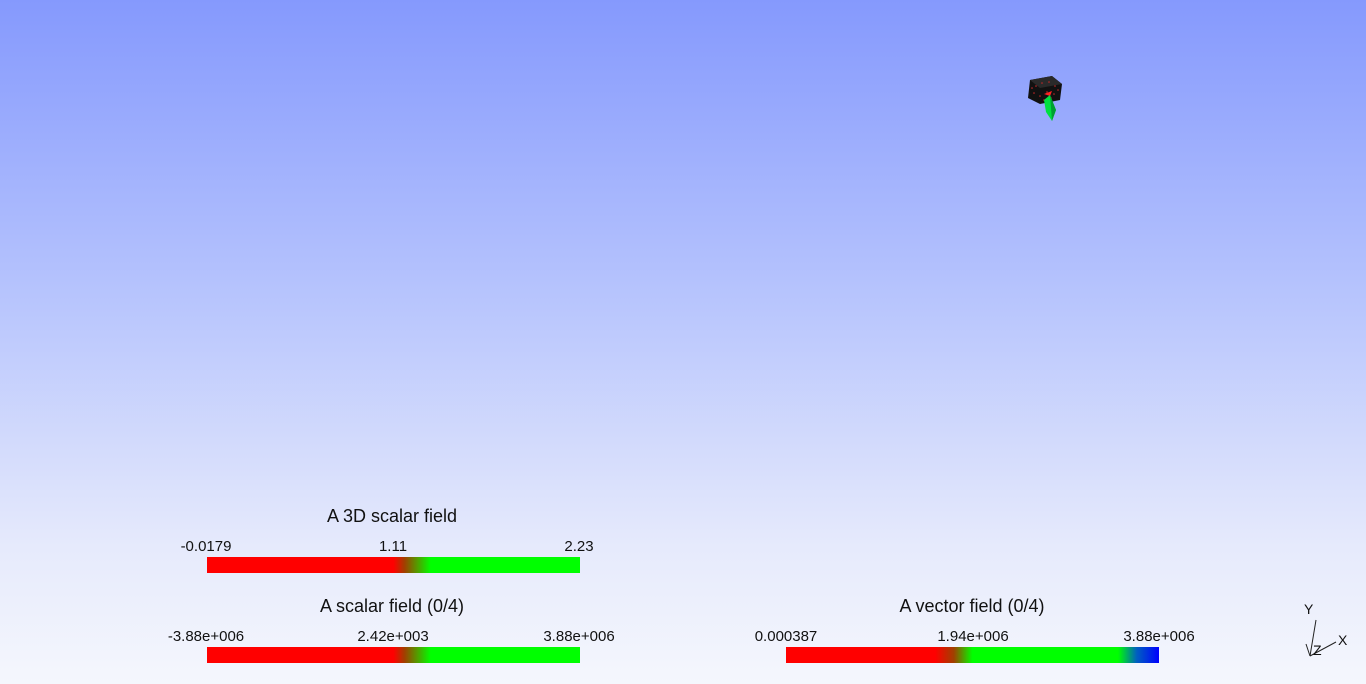 This screenshot has width=1366, height=684. What do you see at coordinates (1309, 609) in the screenshot?
I see `axis-y-label: Y` at bounding box center [1309, 609].